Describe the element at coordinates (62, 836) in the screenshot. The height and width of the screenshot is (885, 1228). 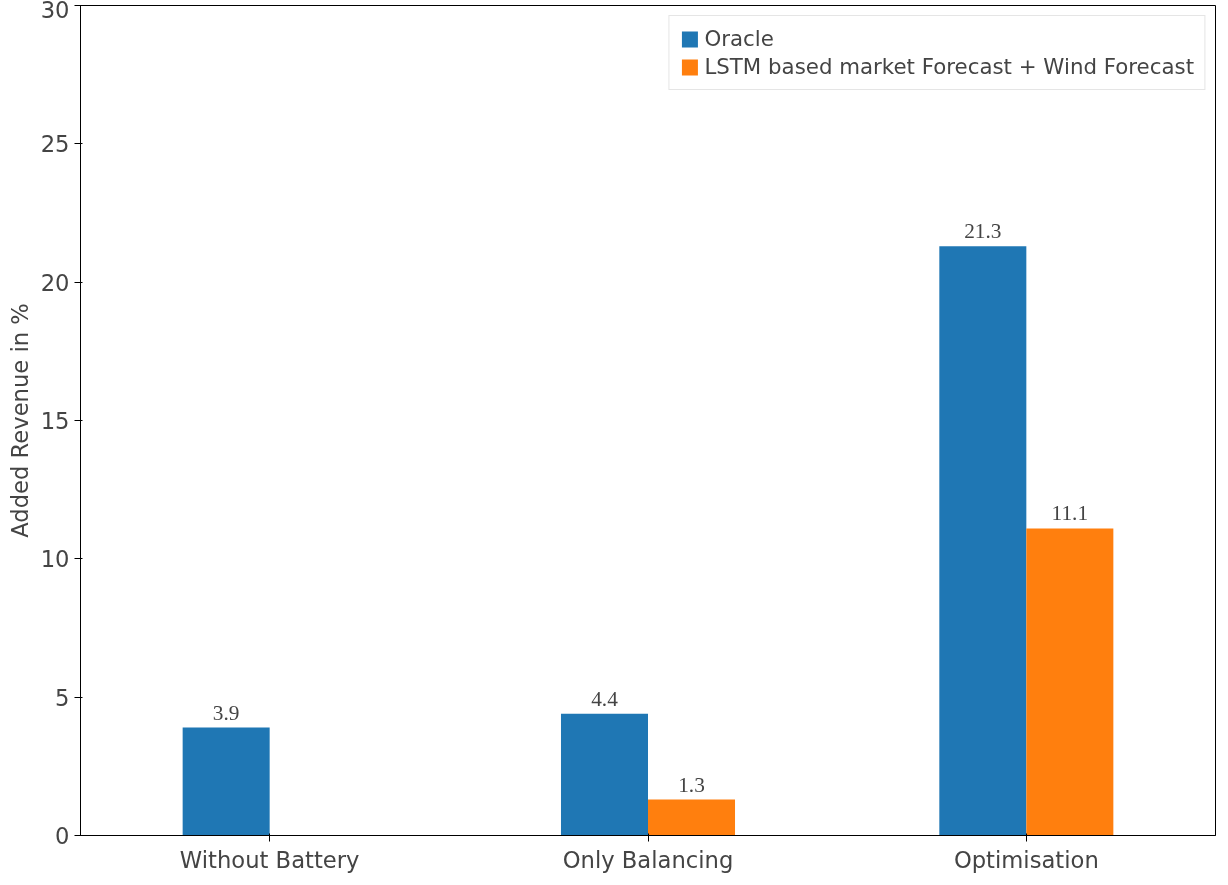
I see `y-tick-label: 0` at that location.